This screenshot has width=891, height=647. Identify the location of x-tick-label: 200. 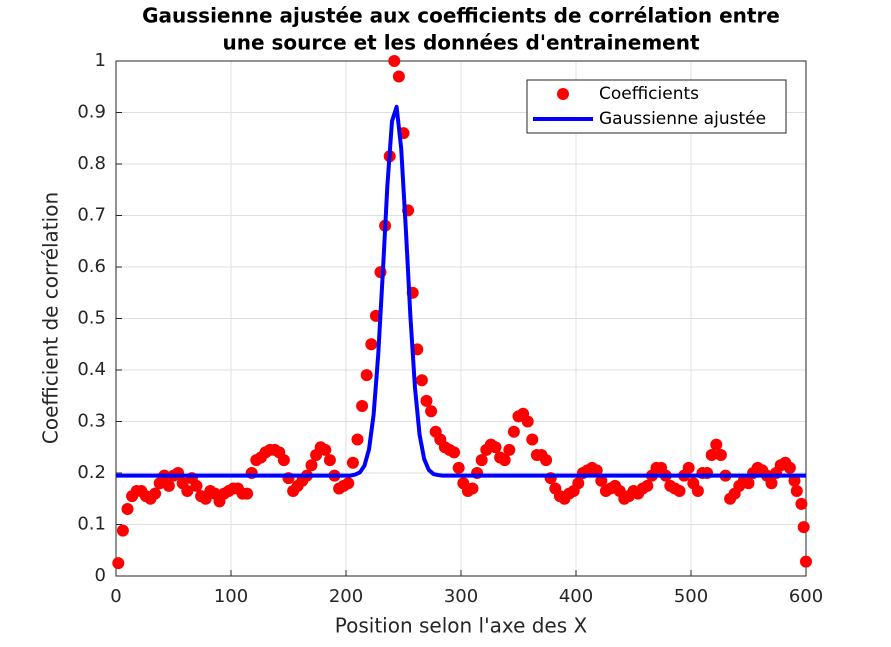
(346, 596).